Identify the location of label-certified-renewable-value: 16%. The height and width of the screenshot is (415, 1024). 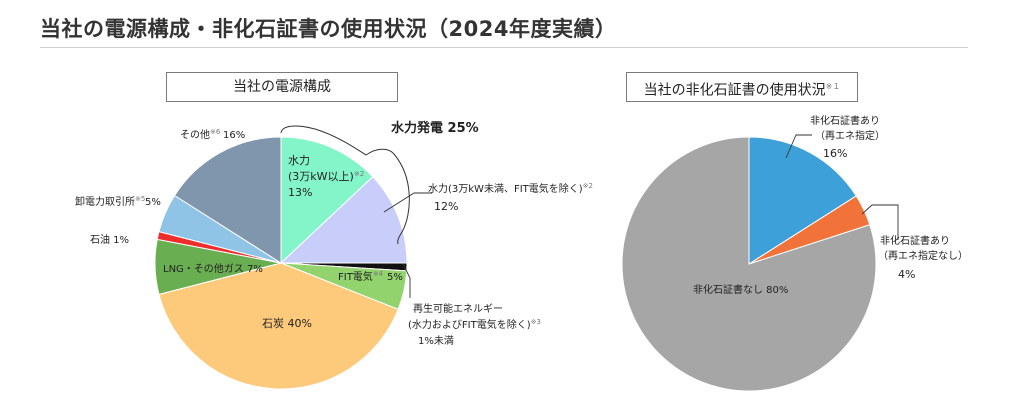
(835, 153).